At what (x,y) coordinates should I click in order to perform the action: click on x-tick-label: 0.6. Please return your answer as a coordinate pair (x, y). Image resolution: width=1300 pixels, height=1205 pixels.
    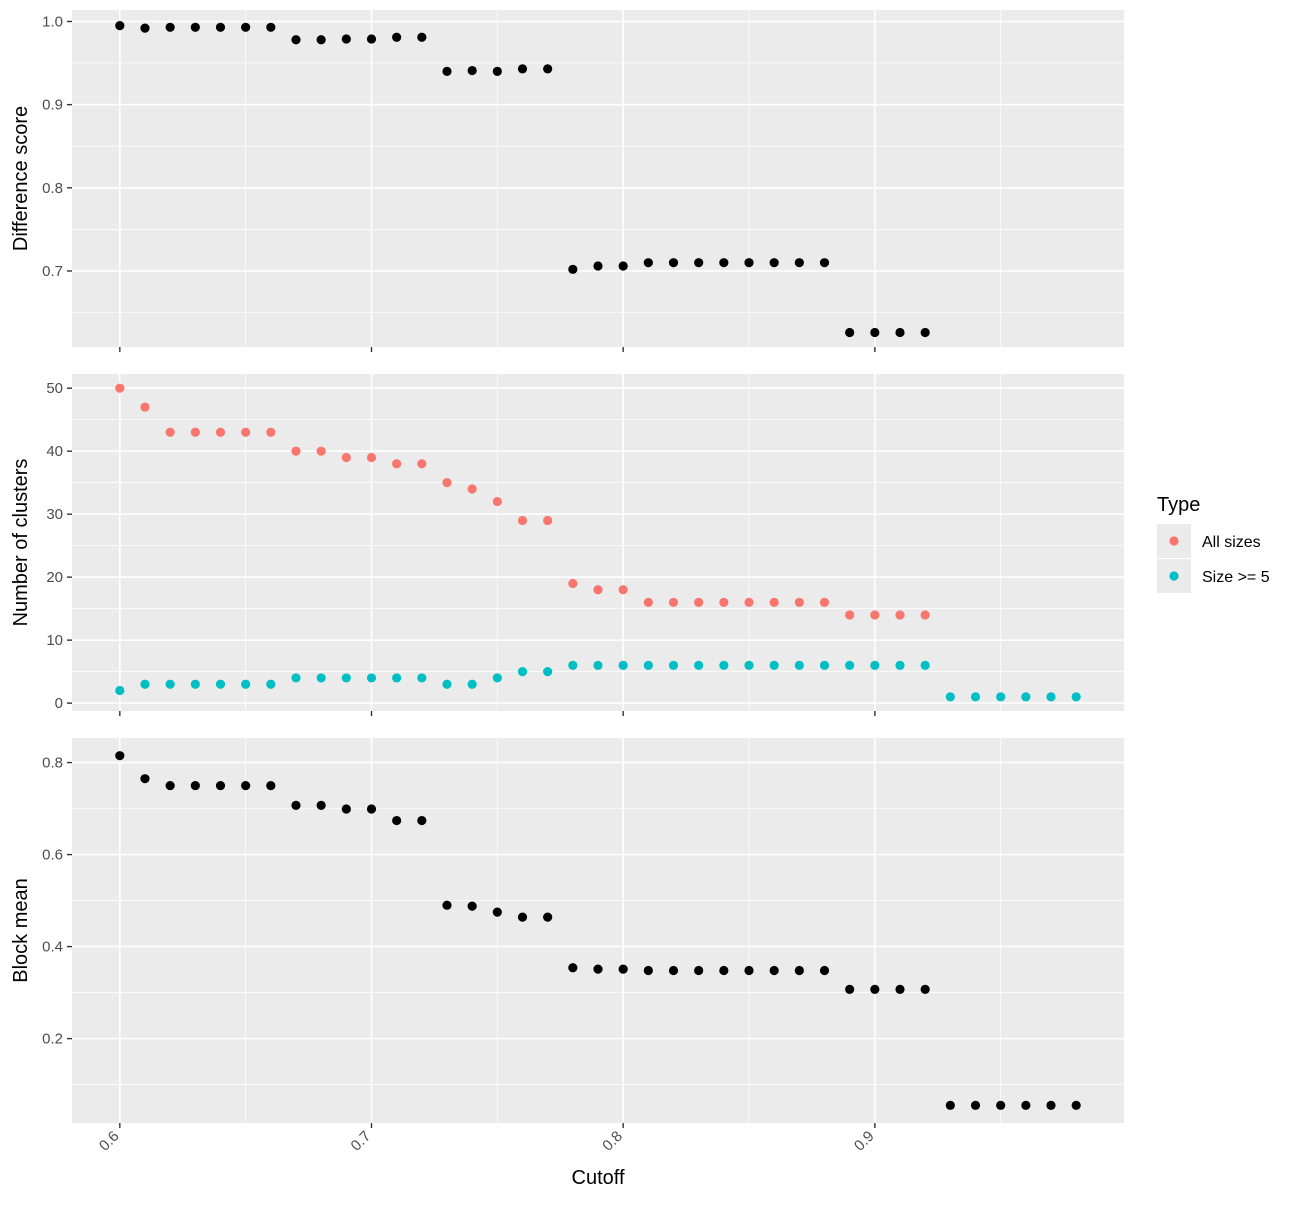
    Looking at the image, I should click on (109, 1141).